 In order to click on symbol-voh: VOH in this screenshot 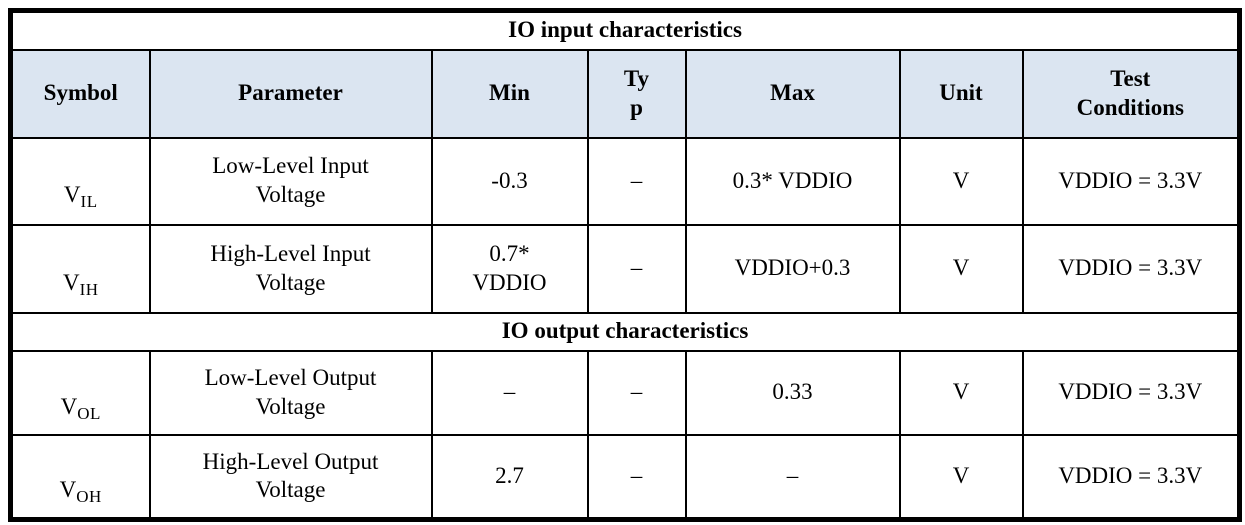, I will do `click(80, 477)`.